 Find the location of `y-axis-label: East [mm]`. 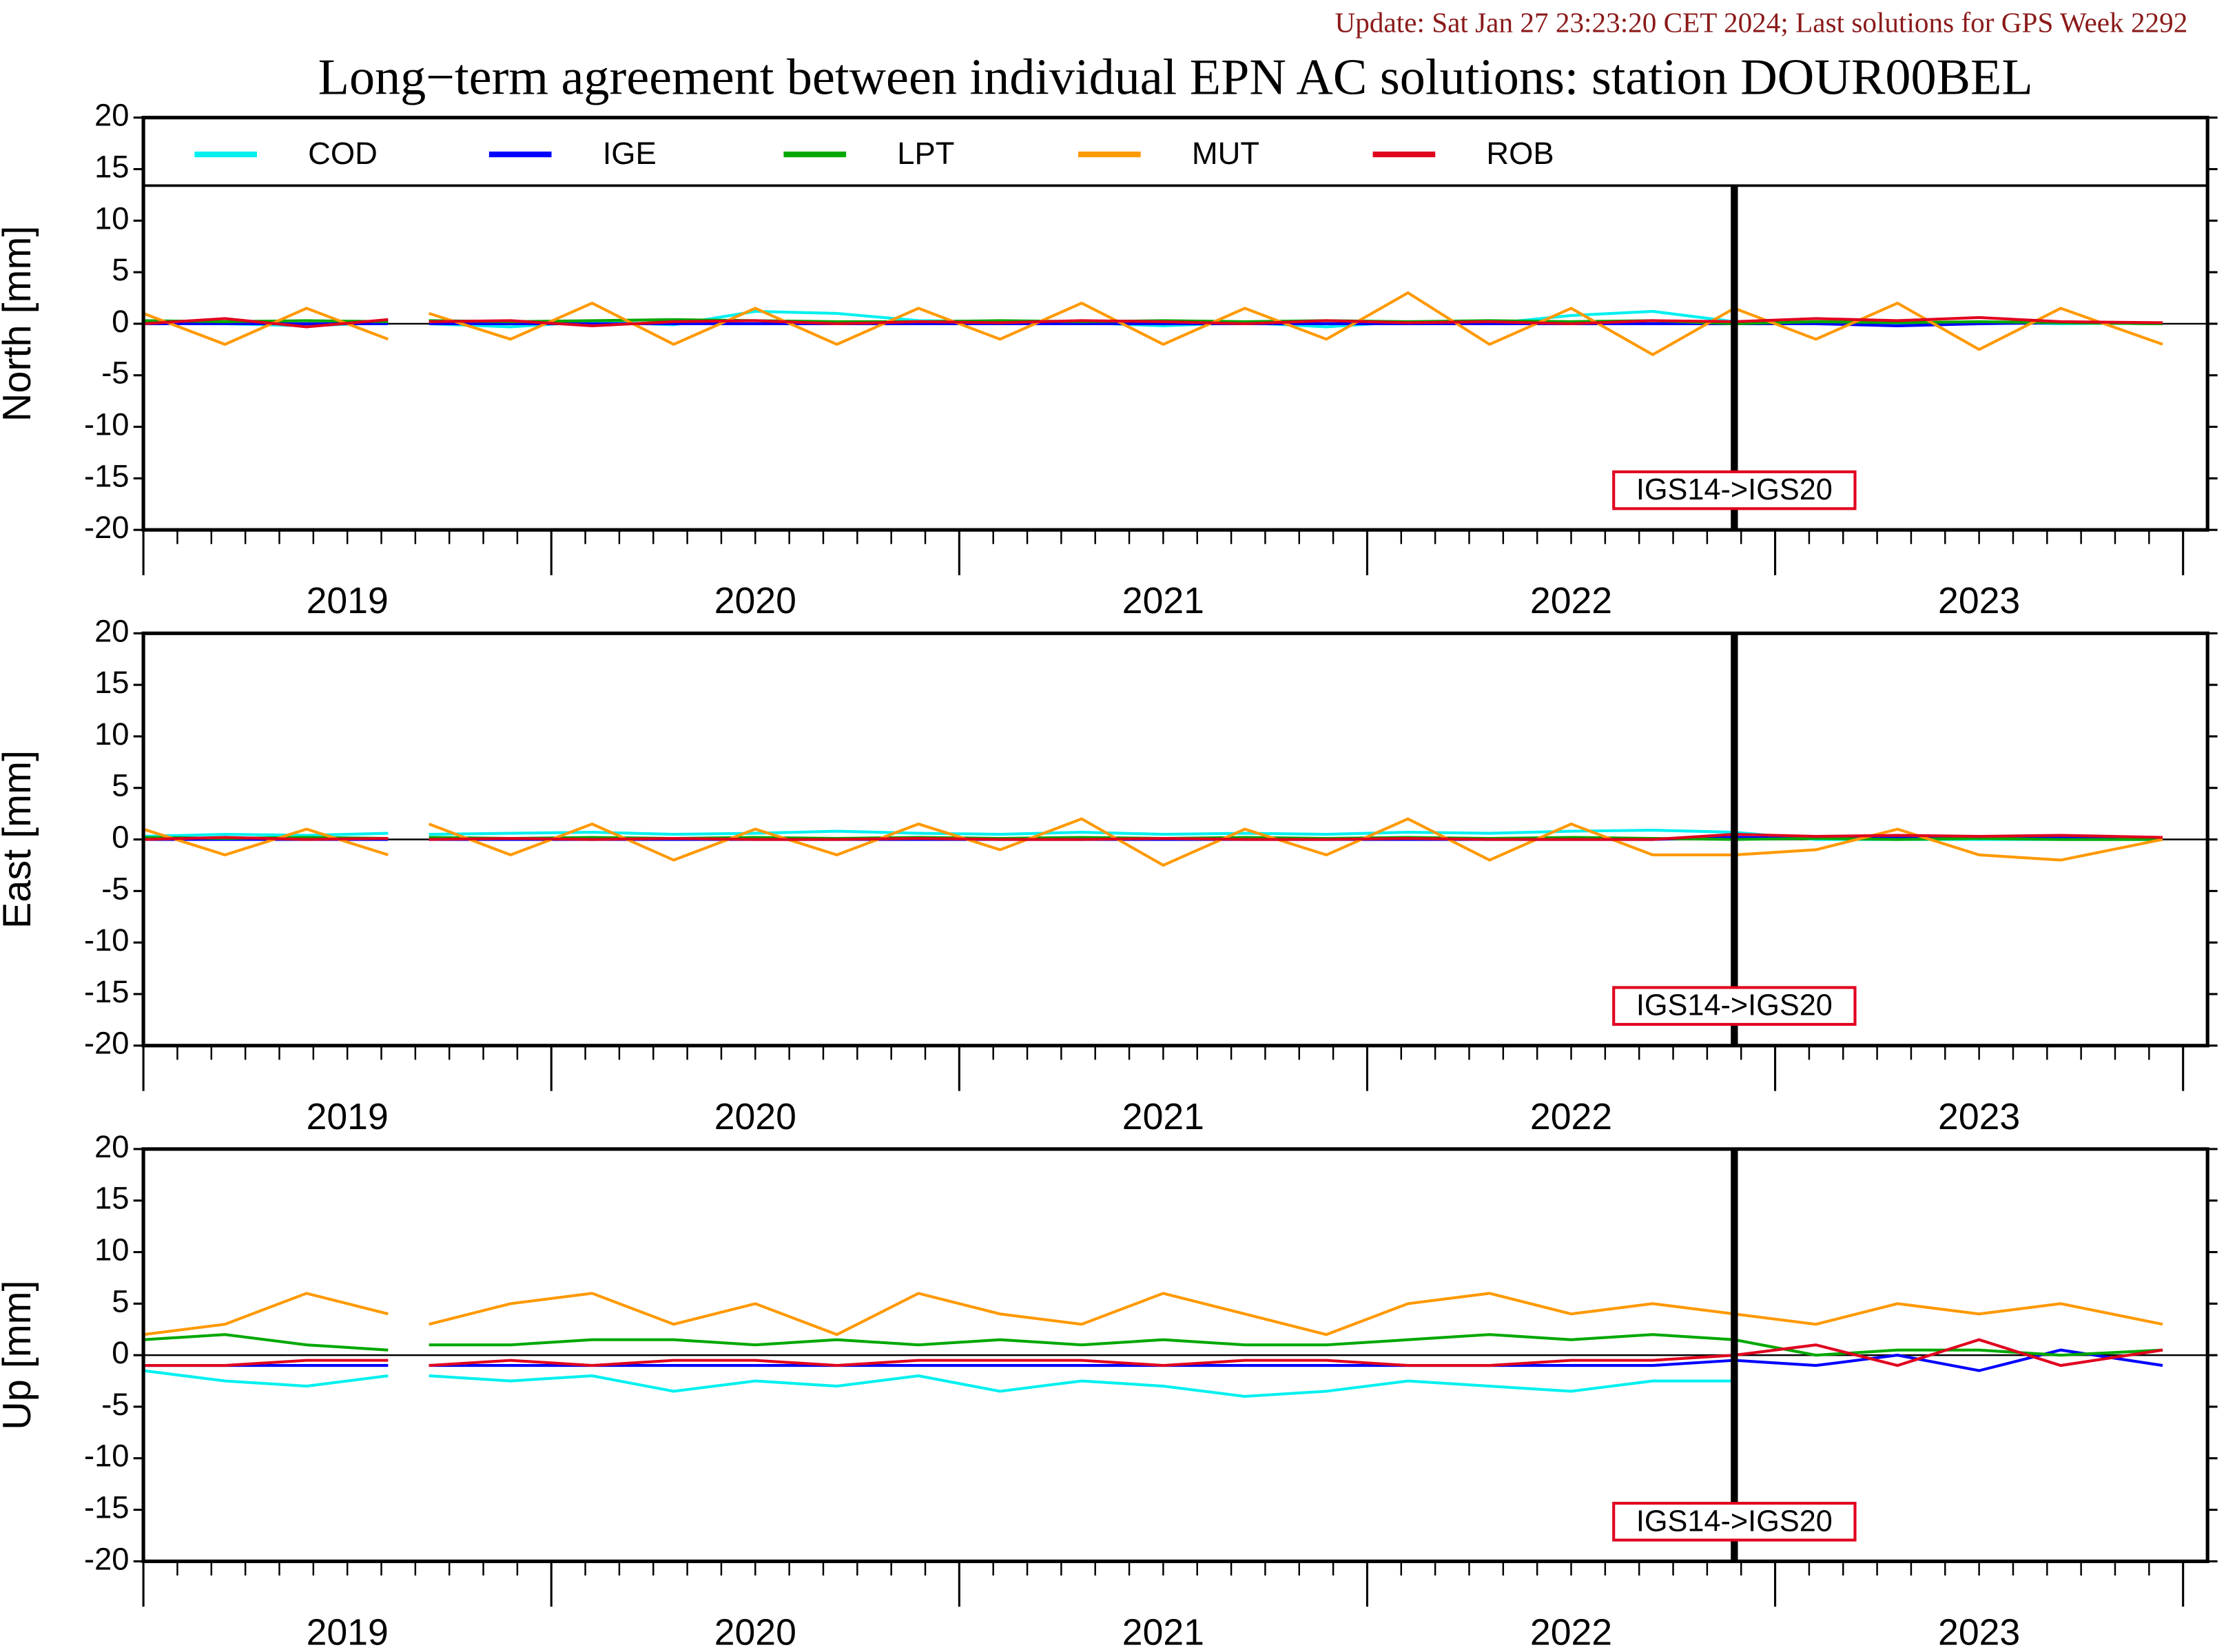

y-axis-label: East [mm] is located at coordinates (19, 839).